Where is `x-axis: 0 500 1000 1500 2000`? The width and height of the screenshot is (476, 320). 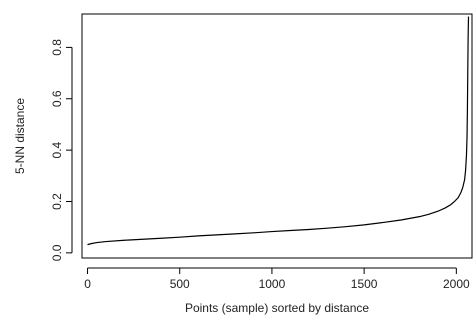 x-axis: 0 500 1000 1500 2000 is located at coordinates (277, 279).